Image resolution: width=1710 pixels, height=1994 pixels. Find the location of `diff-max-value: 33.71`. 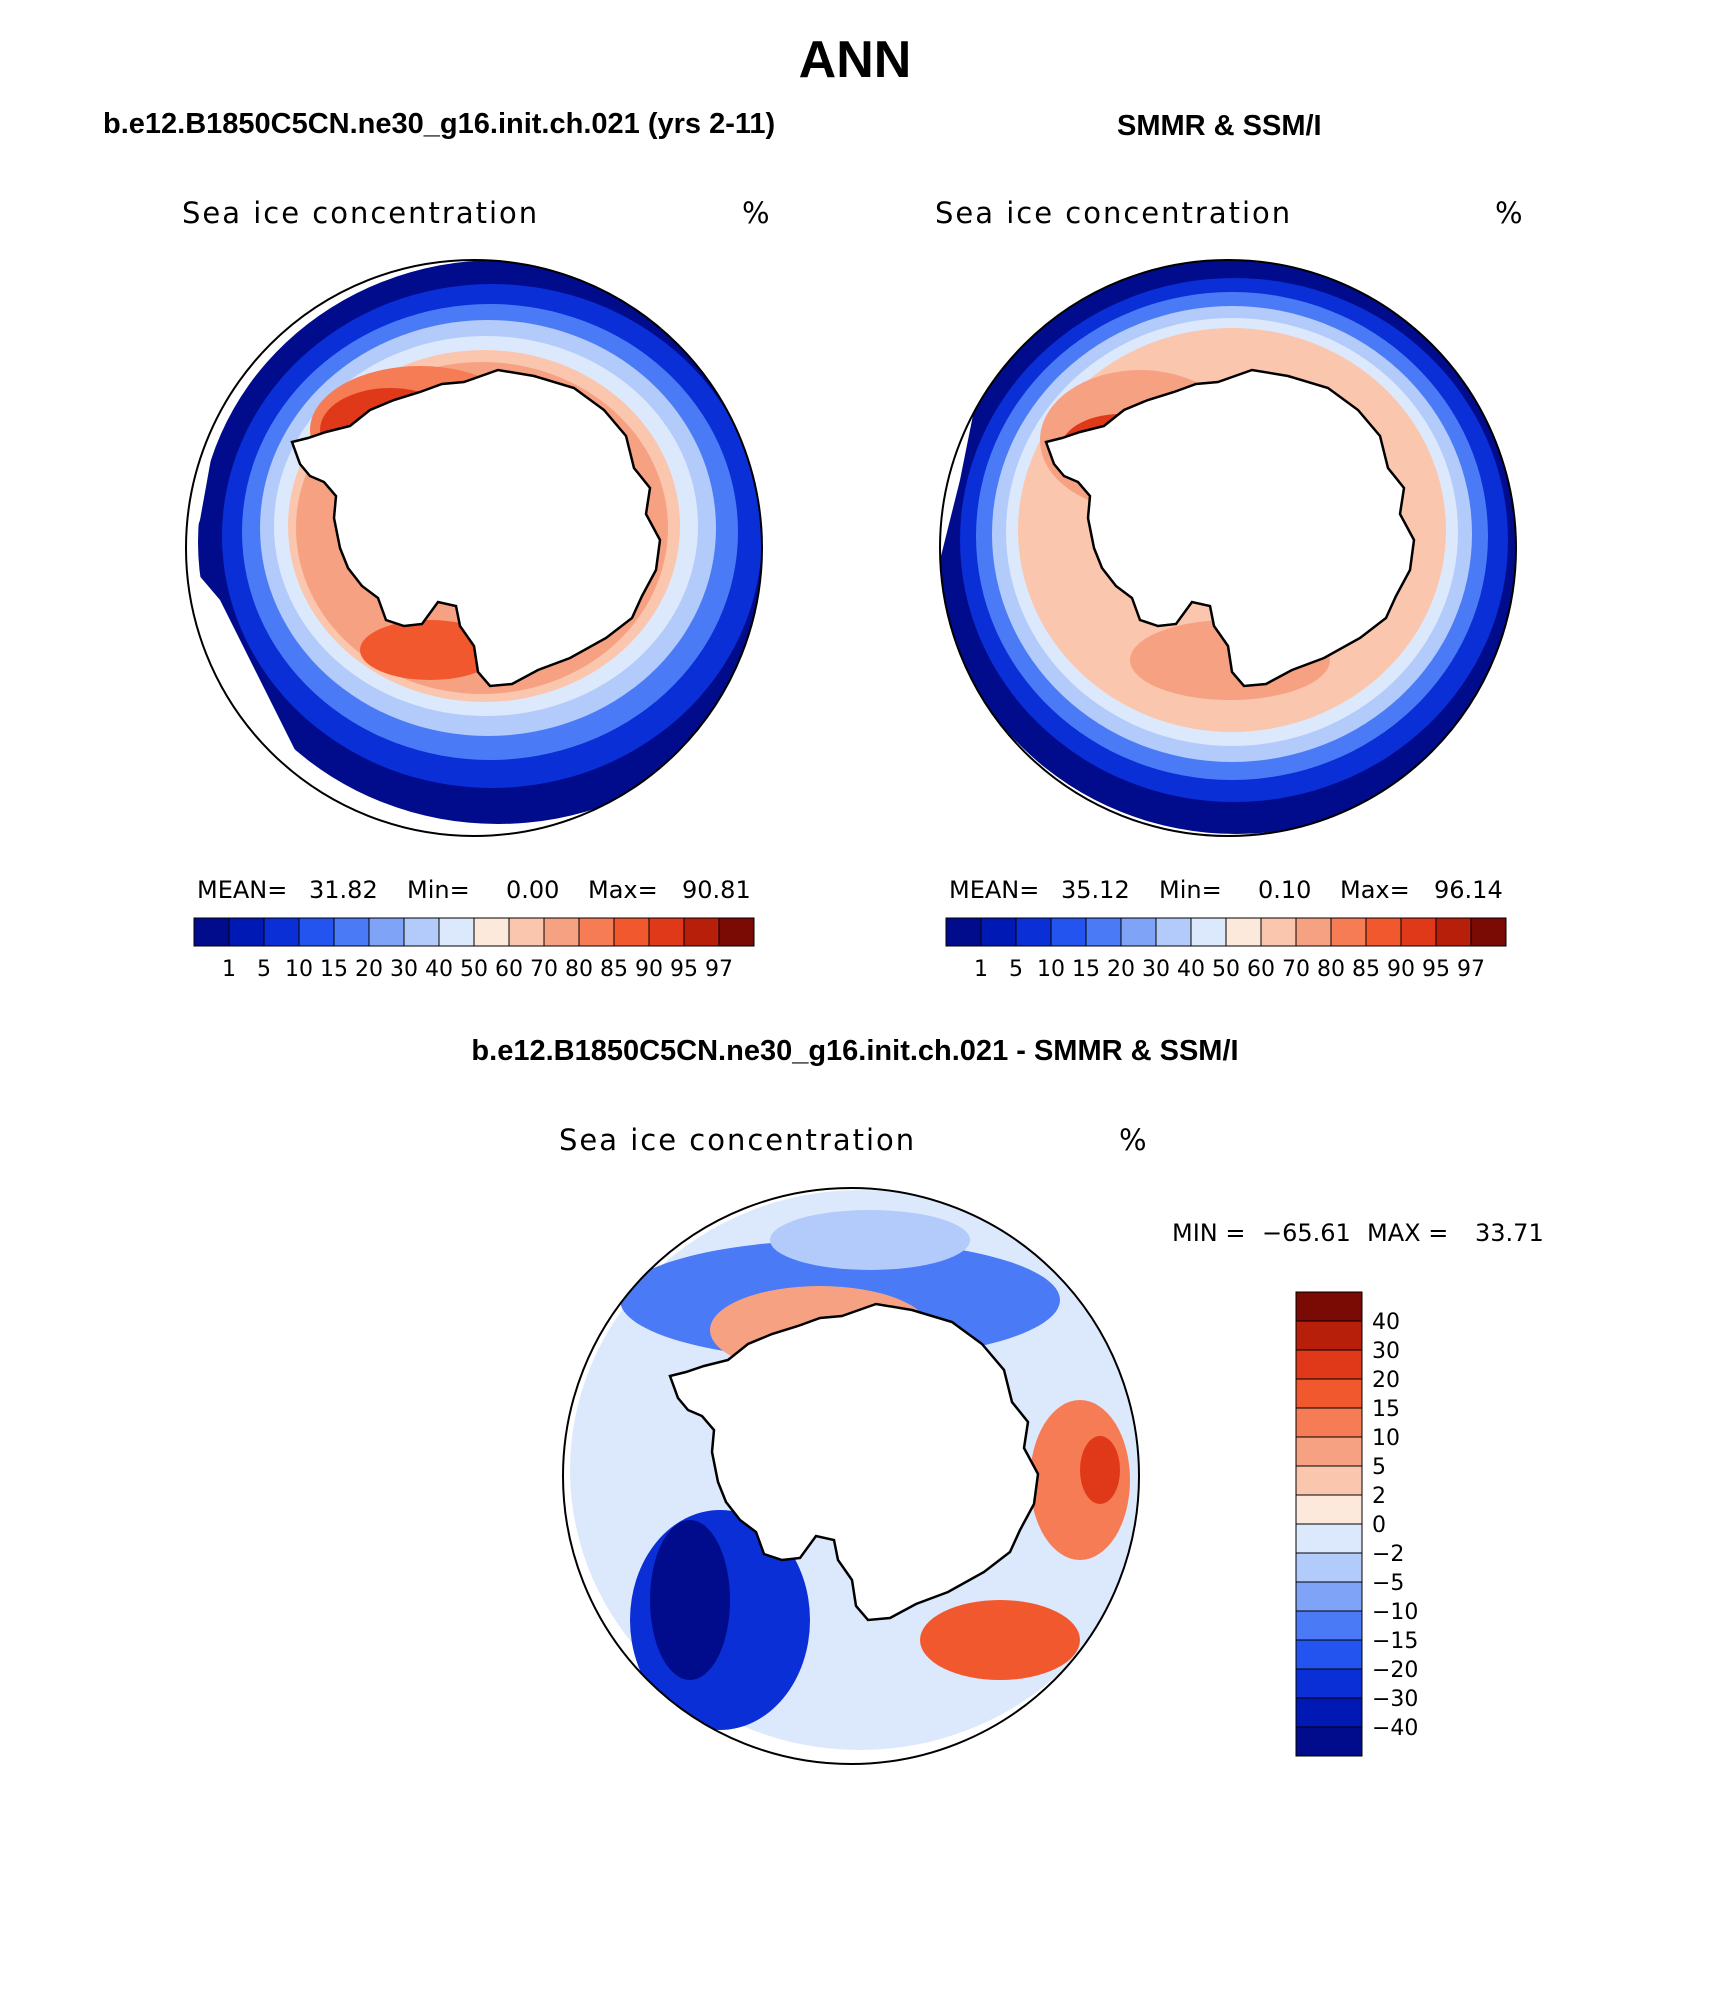

diff-max-value: 33.71 is located at coordinates (1509, 1233).